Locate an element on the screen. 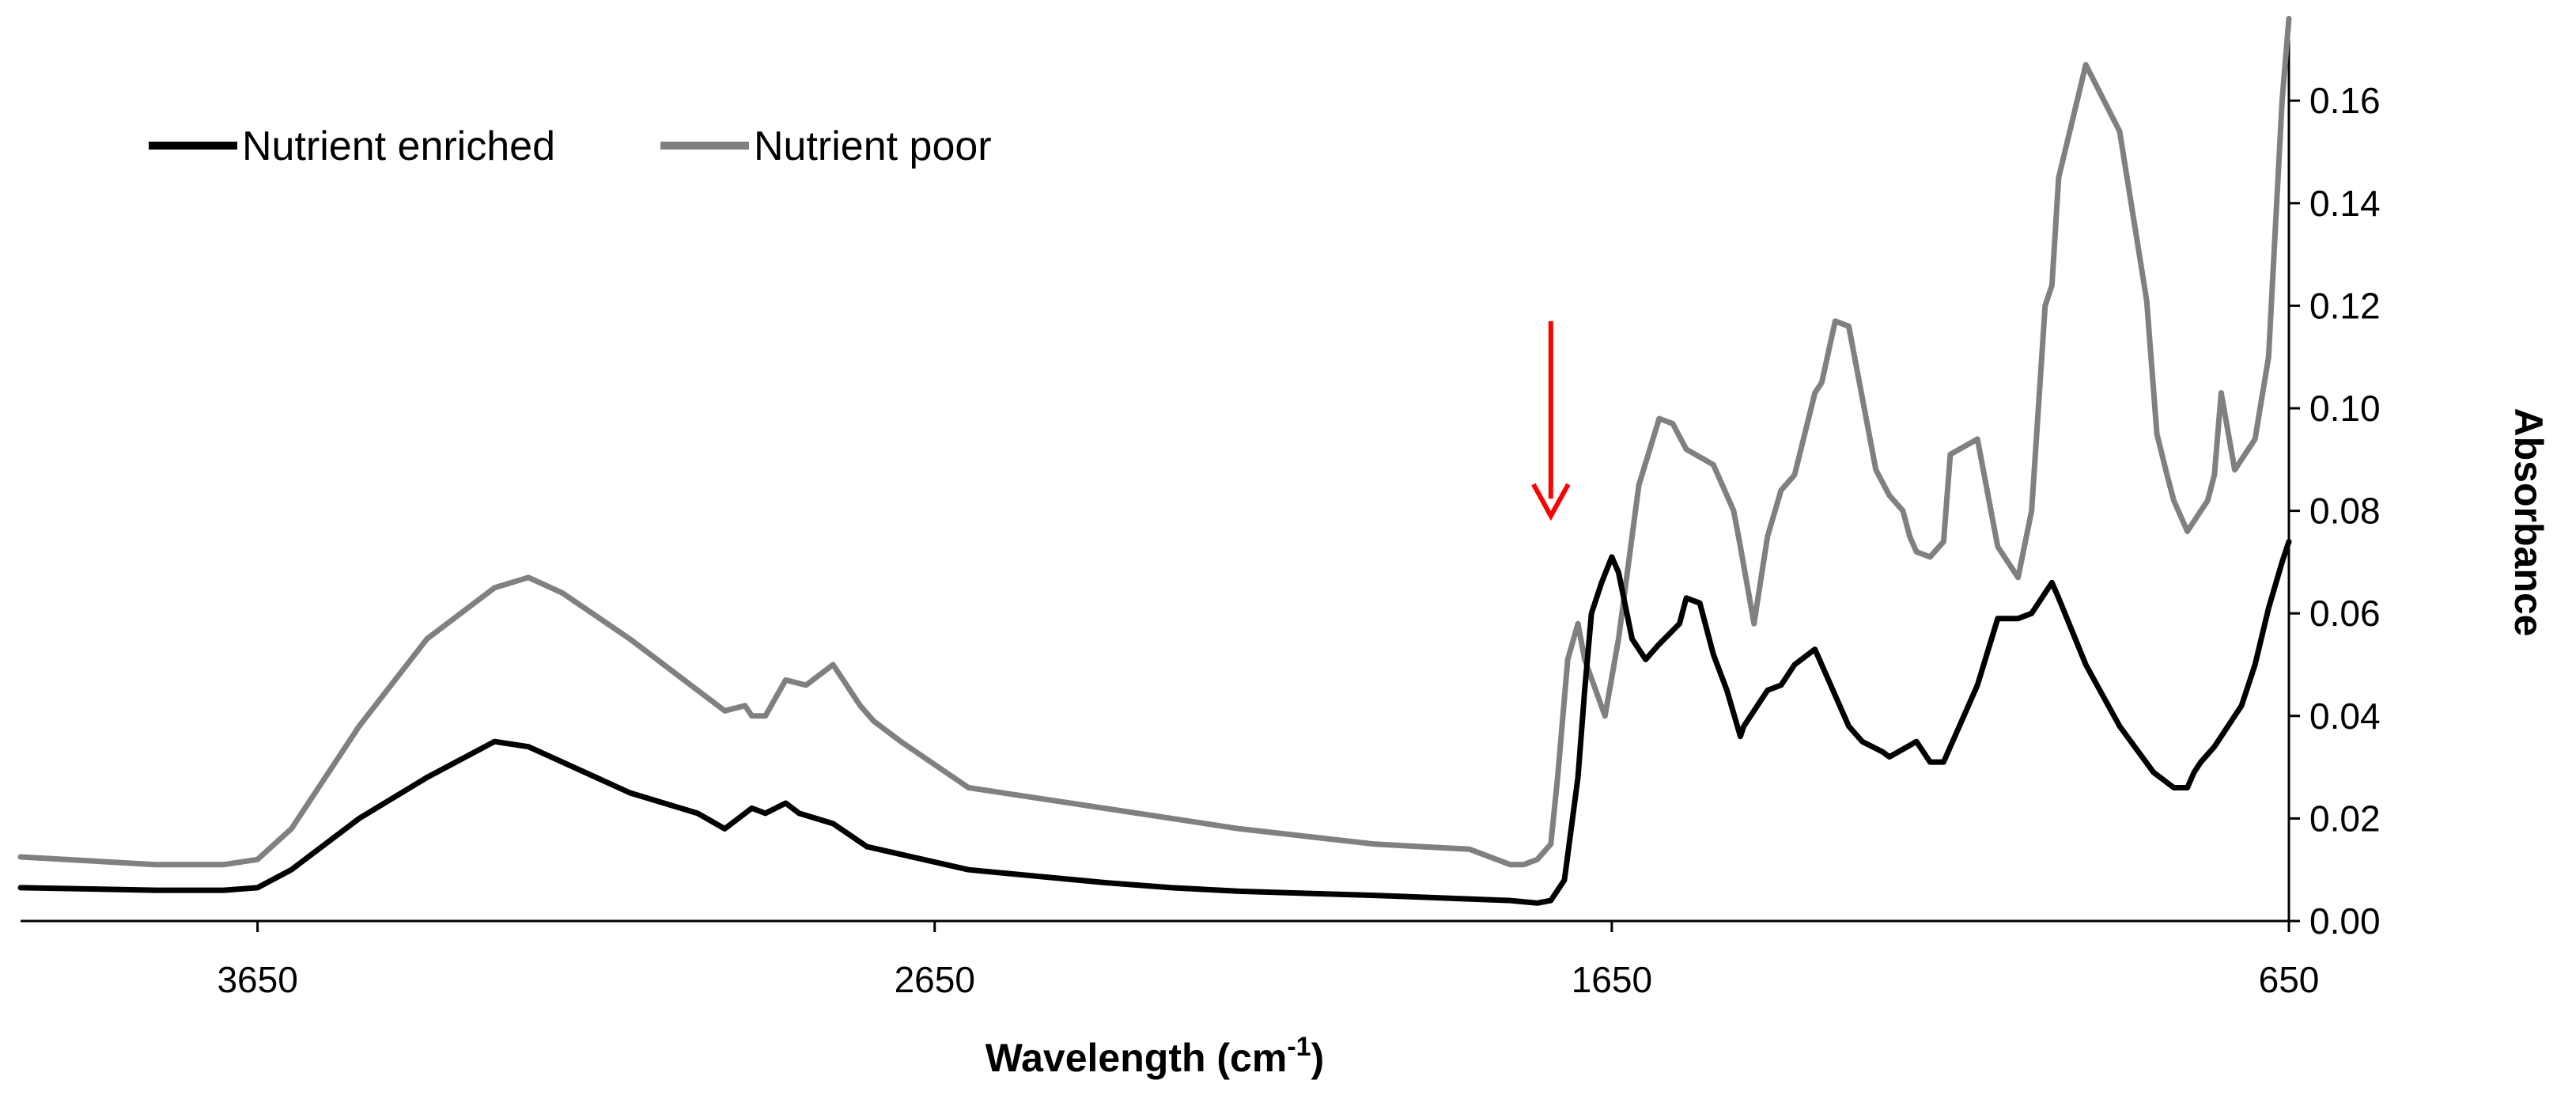  x-axis-title: Wavelength (cm-1) is located at coordinates (1155, 1056).